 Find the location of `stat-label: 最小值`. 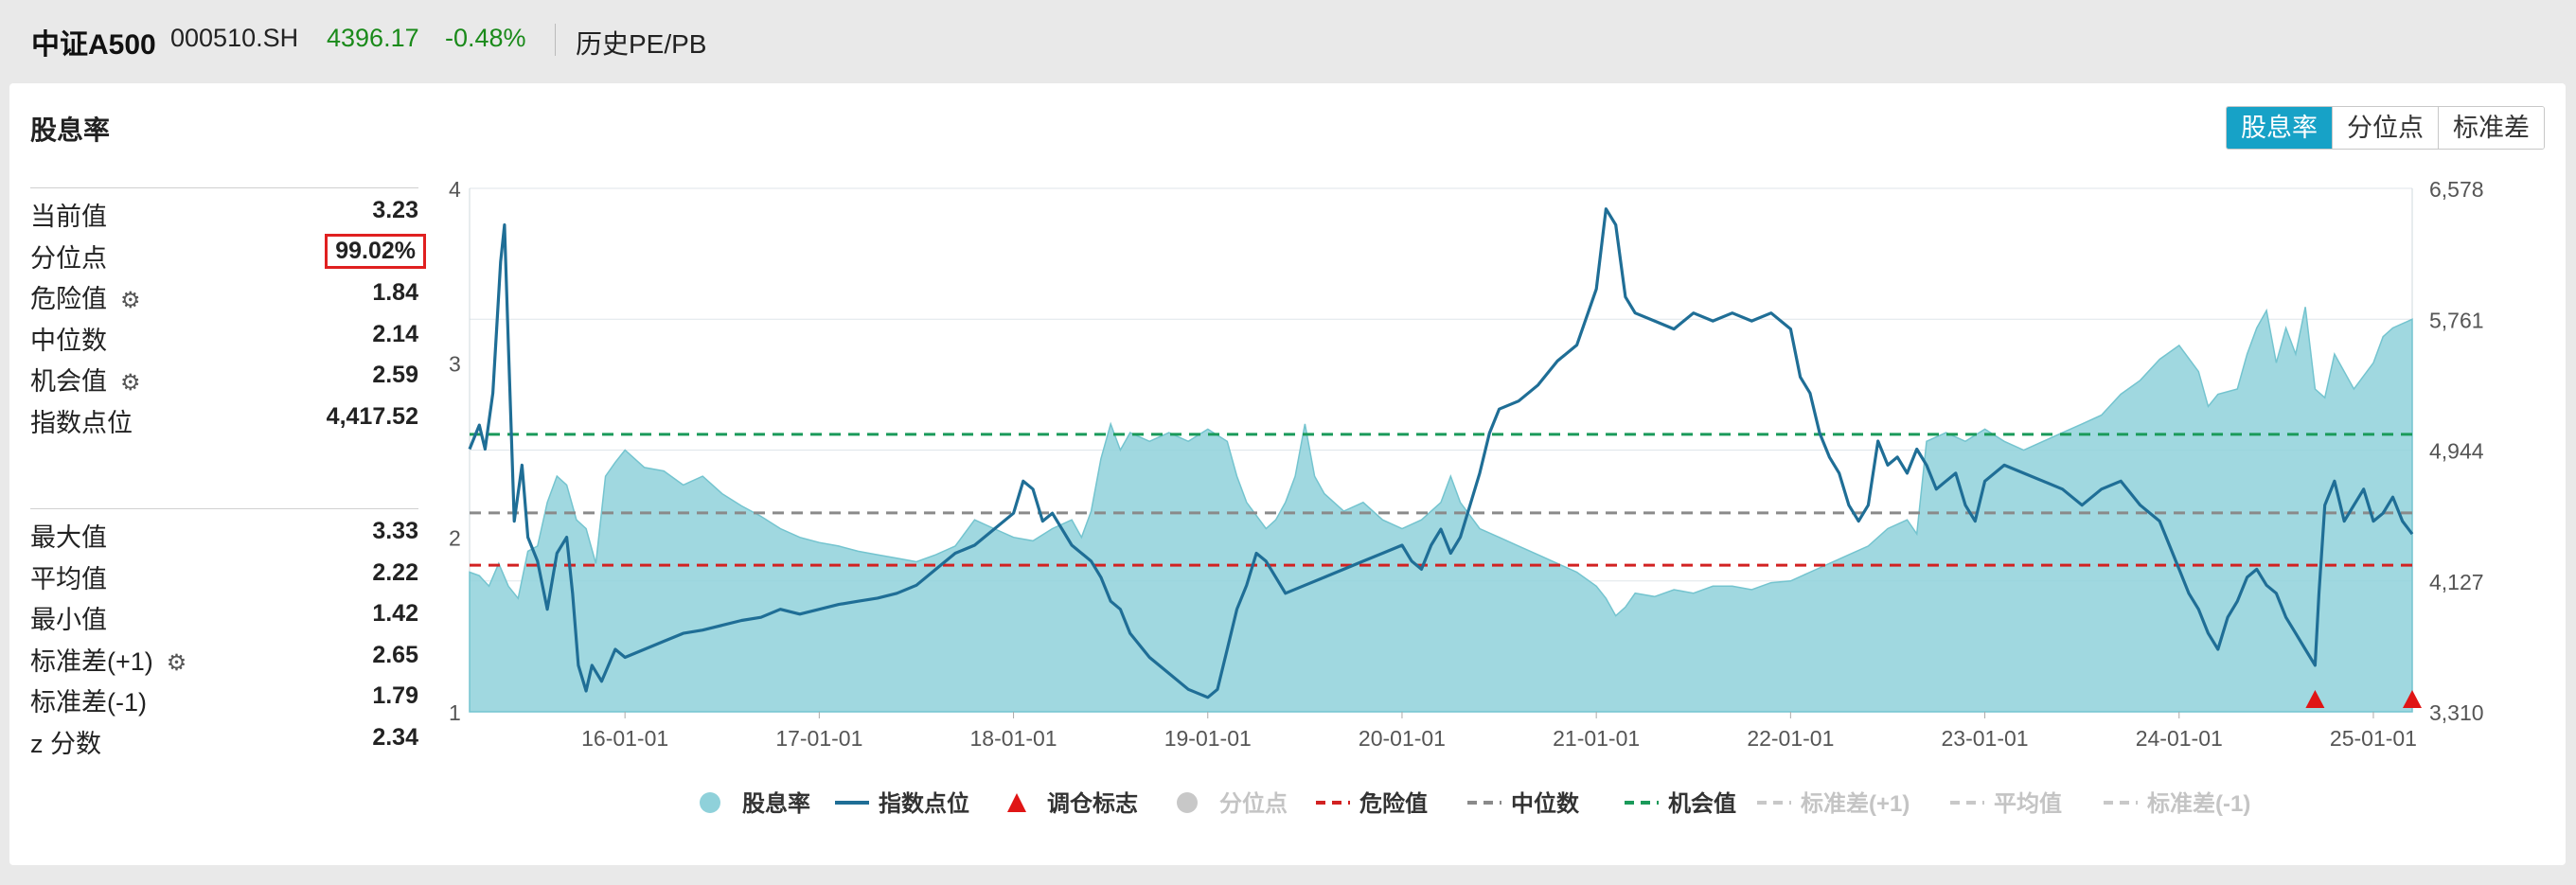

stat-label: 最小值 is located at coordinates (68, 620).